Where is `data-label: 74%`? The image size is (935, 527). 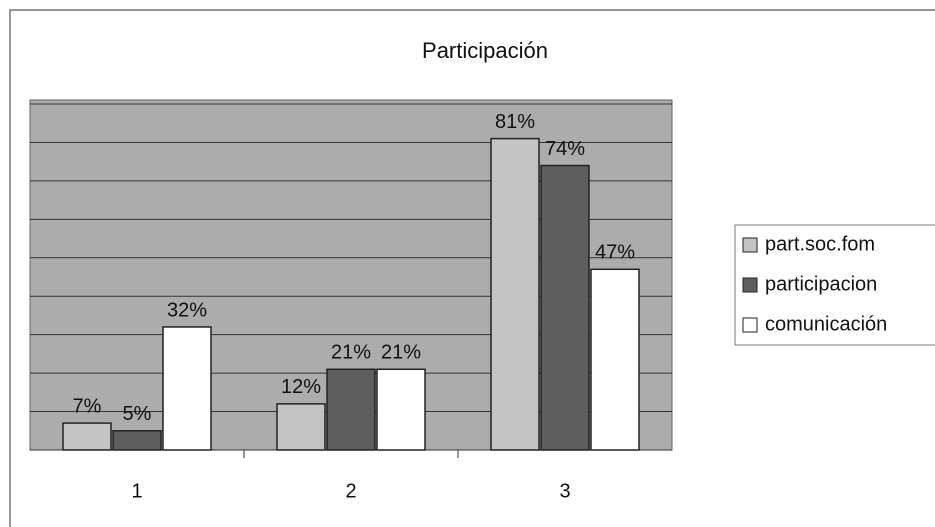
data-label: 74% is located at coordinates (565, 149).